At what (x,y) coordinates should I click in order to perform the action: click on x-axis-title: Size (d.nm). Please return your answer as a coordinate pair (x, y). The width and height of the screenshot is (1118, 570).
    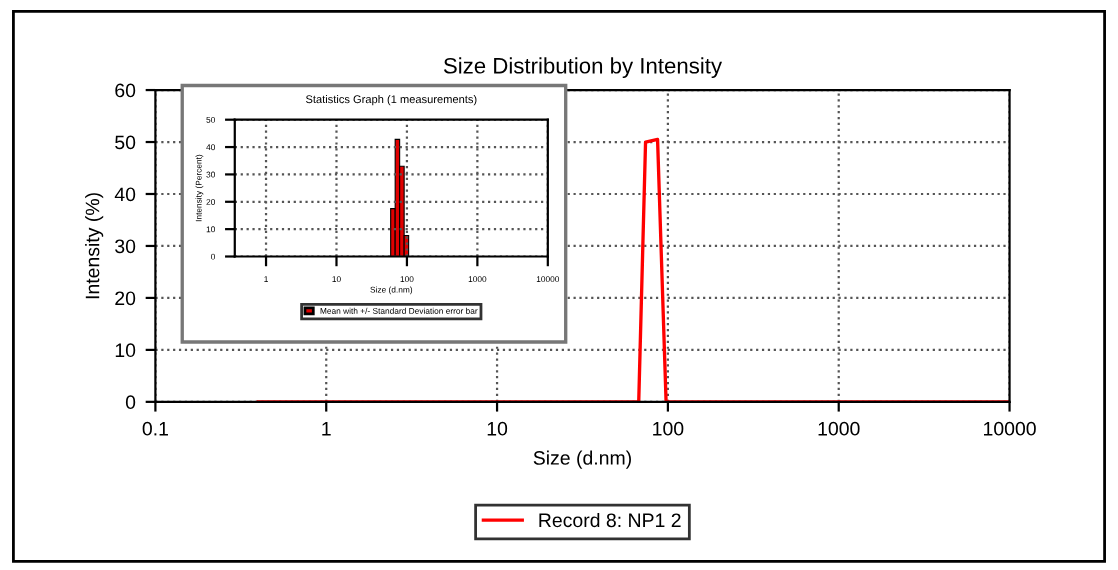
    Looking at the image, I should click on (582, 459).